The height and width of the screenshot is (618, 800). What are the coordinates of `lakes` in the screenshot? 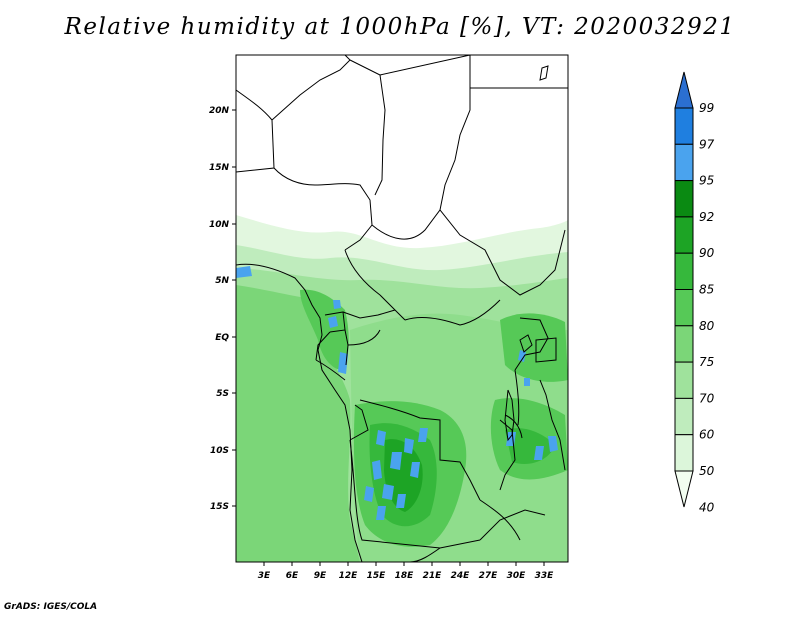 It's located at (526, 253).